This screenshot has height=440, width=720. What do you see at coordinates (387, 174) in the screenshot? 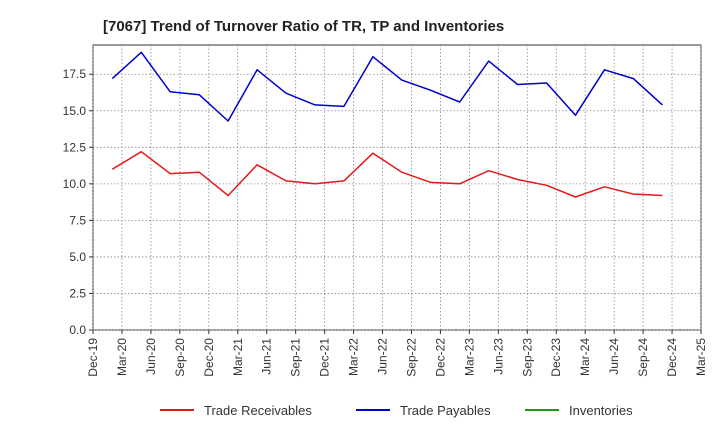
I see `series-line-trade-receivables` at bounding box center [387, 174].